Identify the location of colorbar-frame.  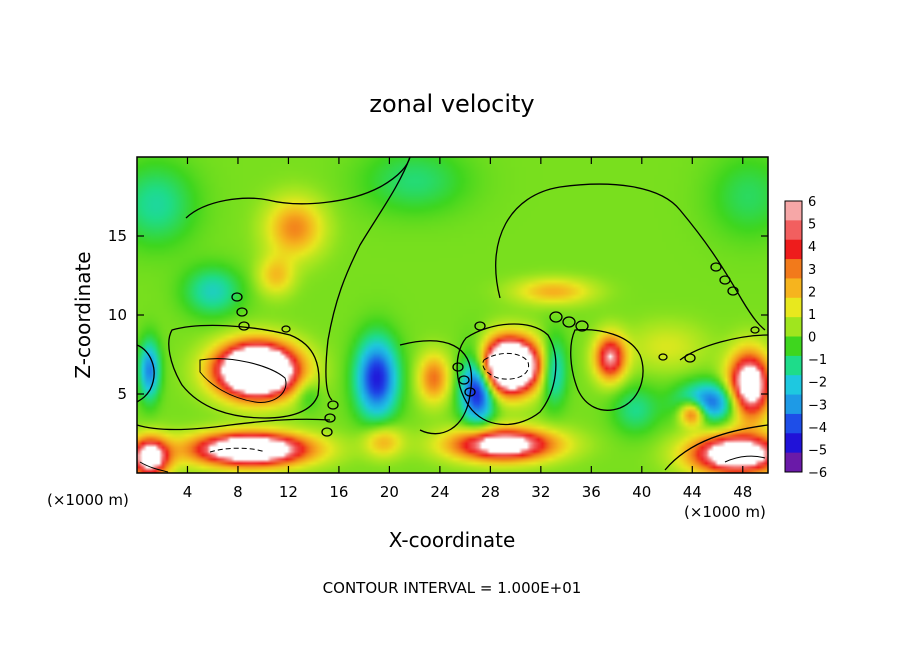
(793, 336).